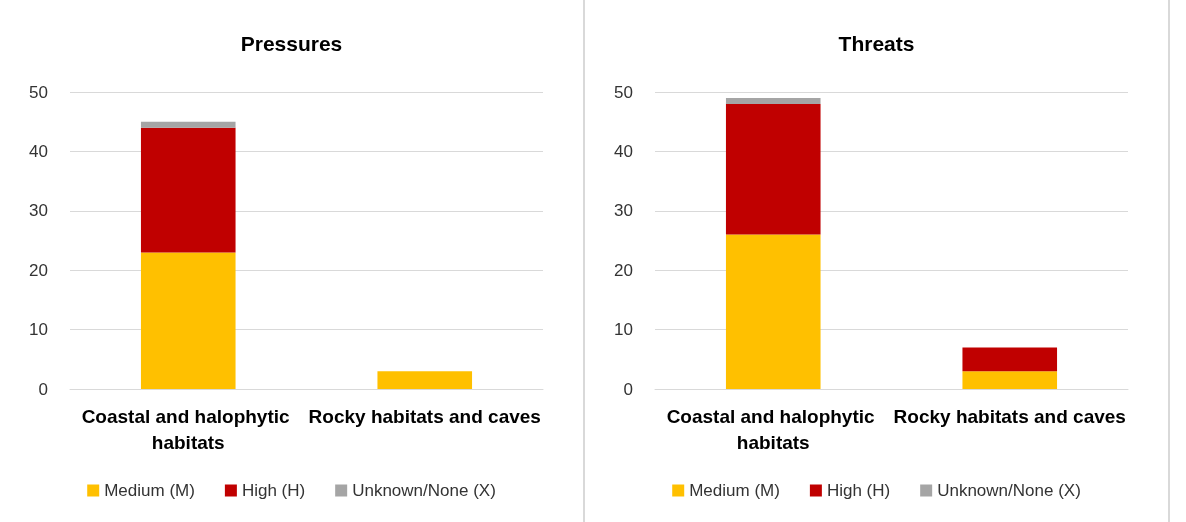 The height and width of the screenshot is (522, 1186). Describe the element at coordinates (291, 43) in the screenshot. I see `chart-title: Pressures` at that location.